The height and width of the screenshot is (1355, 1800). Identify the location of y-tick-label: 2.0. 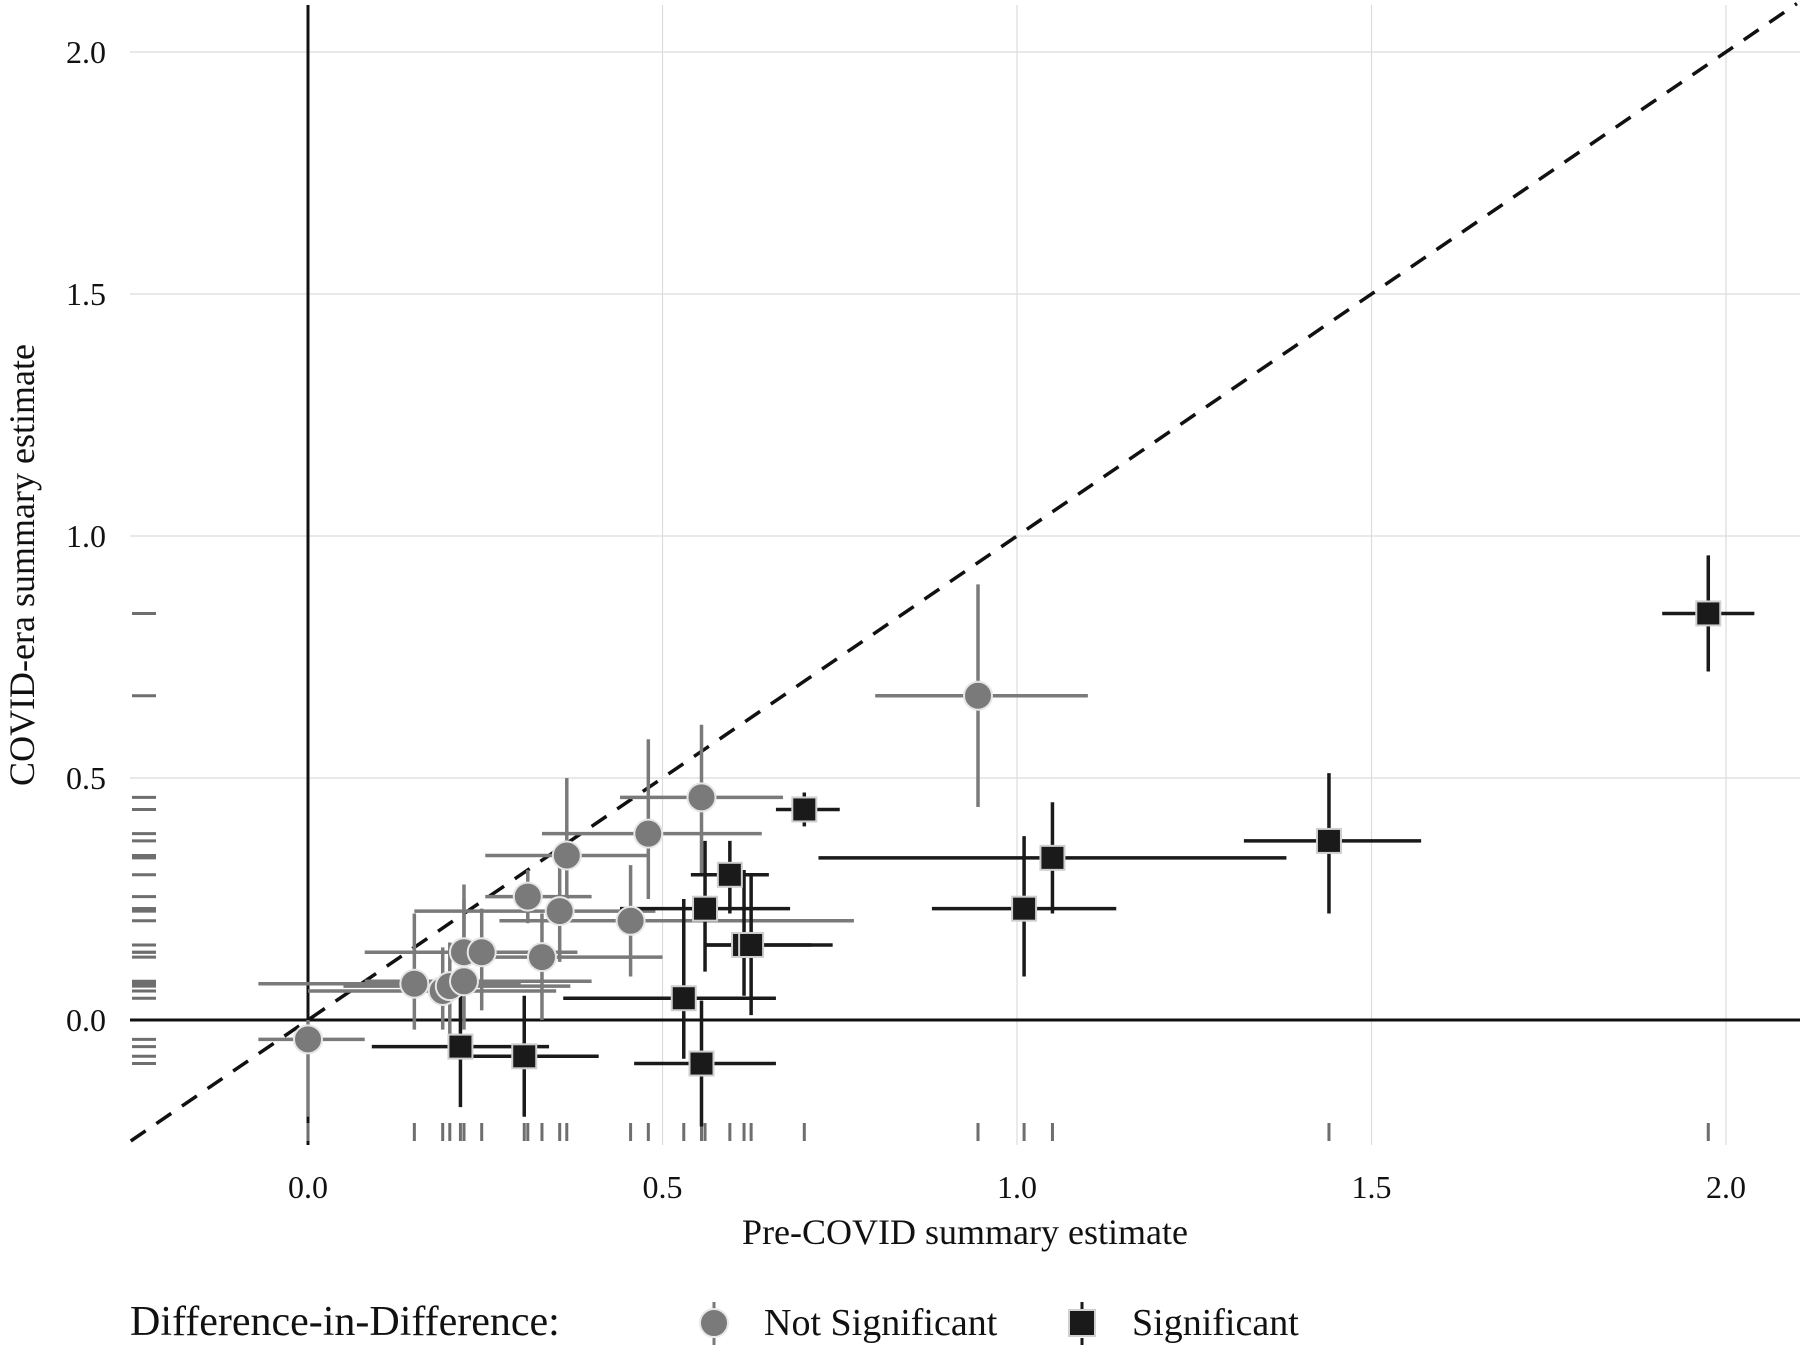
(86, 52).